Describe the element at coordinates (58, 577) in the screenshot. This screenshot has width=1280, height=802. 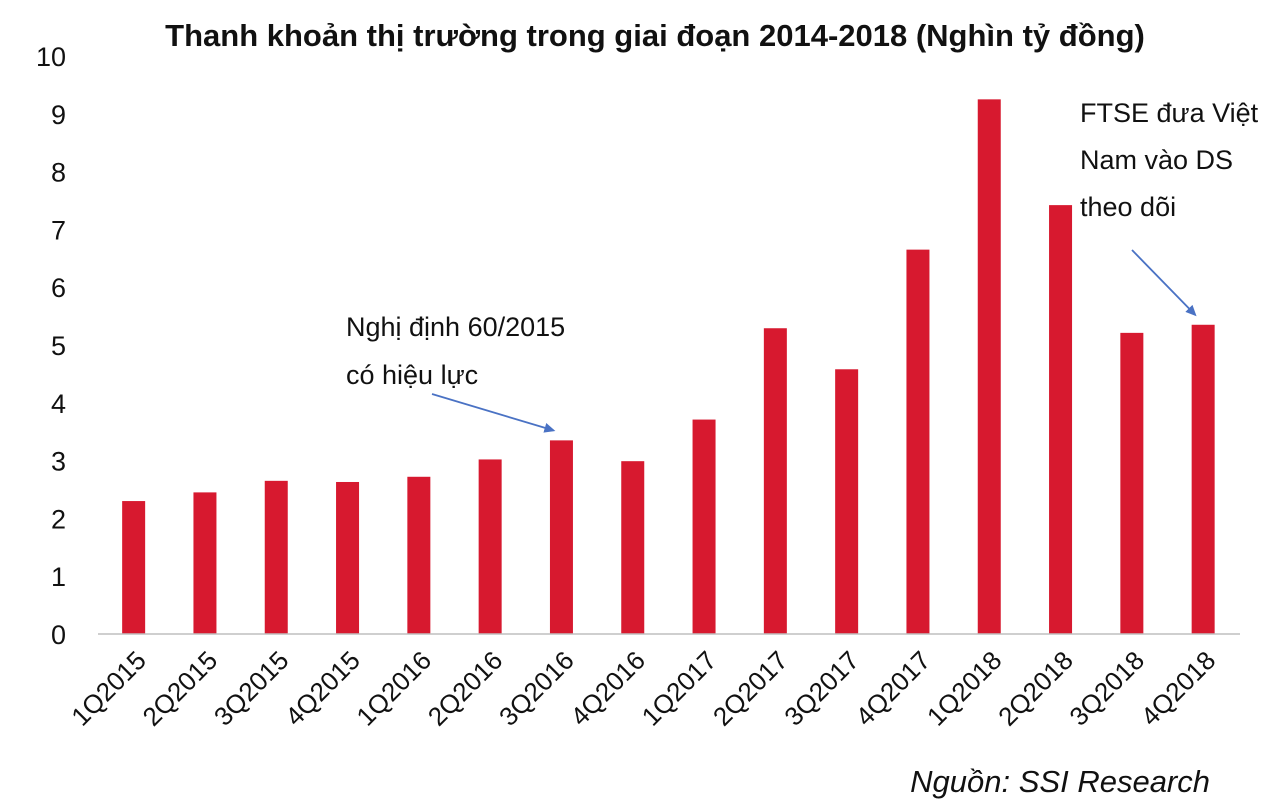
I see `y-tick-label: 1` at that location.